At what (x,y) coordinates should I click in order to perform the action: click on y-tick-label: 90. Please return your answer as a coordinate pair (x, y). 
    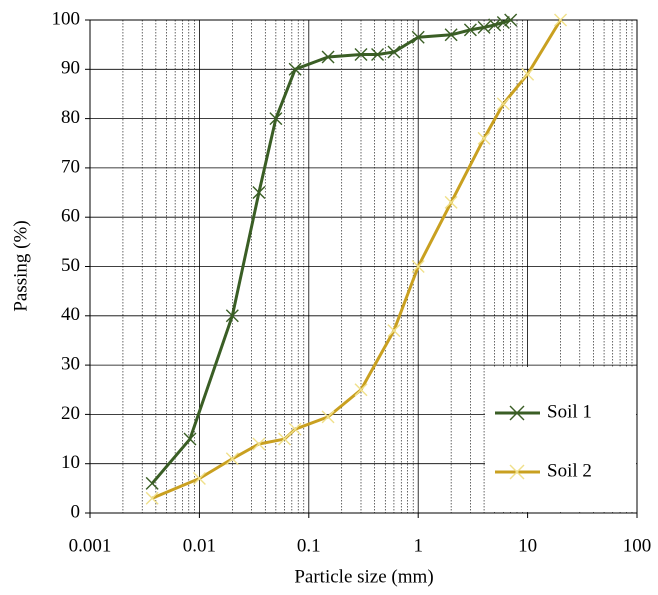
    Looking at the image, I should click on (70, 68).